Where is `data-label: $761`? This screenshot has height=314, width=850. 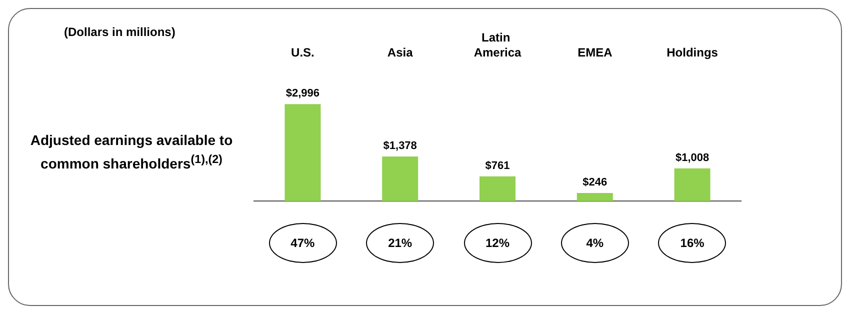
data-label: $761 is located at coordinates (497, 166).